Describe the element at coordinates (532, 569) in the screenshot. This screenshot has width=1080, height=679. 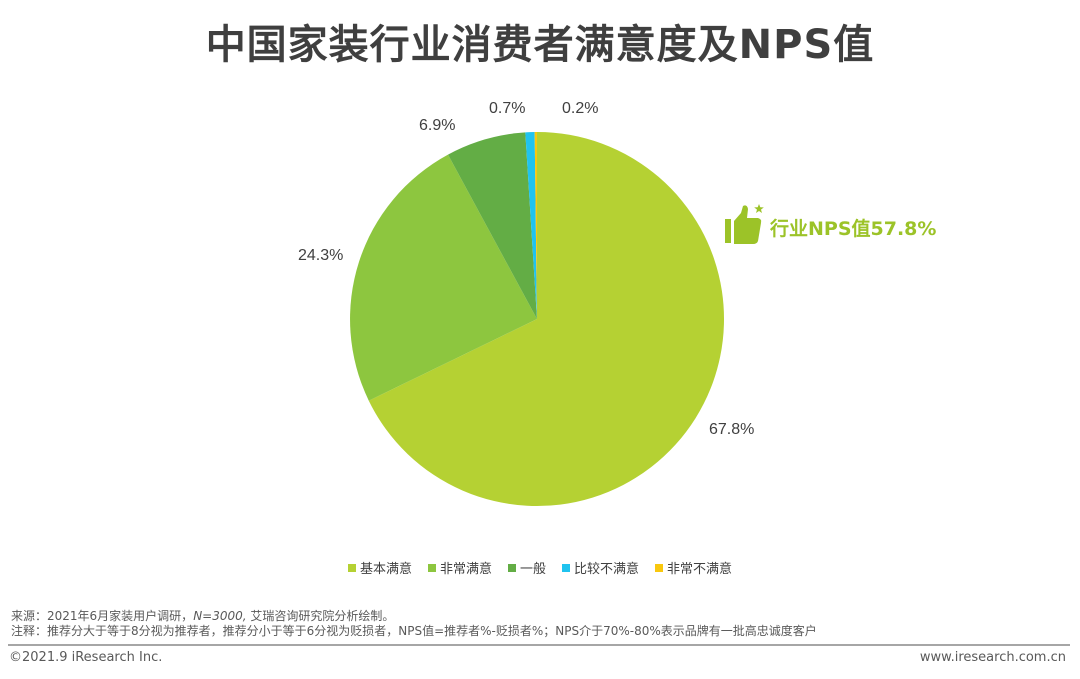
I see `legend-label: 一般` at that location.